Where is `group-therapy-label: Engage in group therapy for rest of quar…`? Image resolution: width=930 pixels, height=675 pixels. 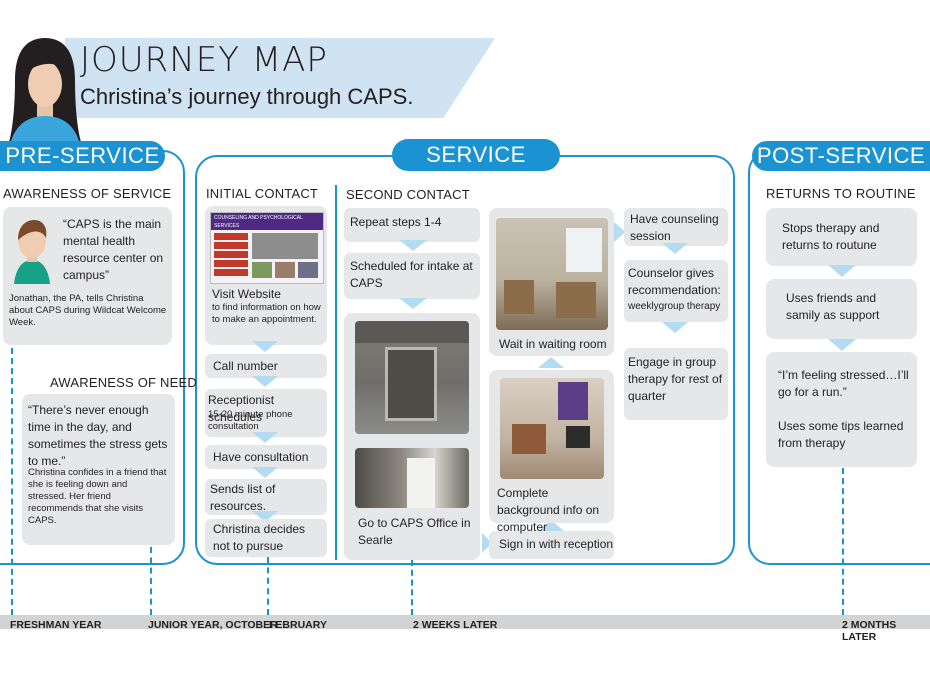 group-therapy-label: Engage in group therapy for rest of quar… is located at coordinates (675, 379).